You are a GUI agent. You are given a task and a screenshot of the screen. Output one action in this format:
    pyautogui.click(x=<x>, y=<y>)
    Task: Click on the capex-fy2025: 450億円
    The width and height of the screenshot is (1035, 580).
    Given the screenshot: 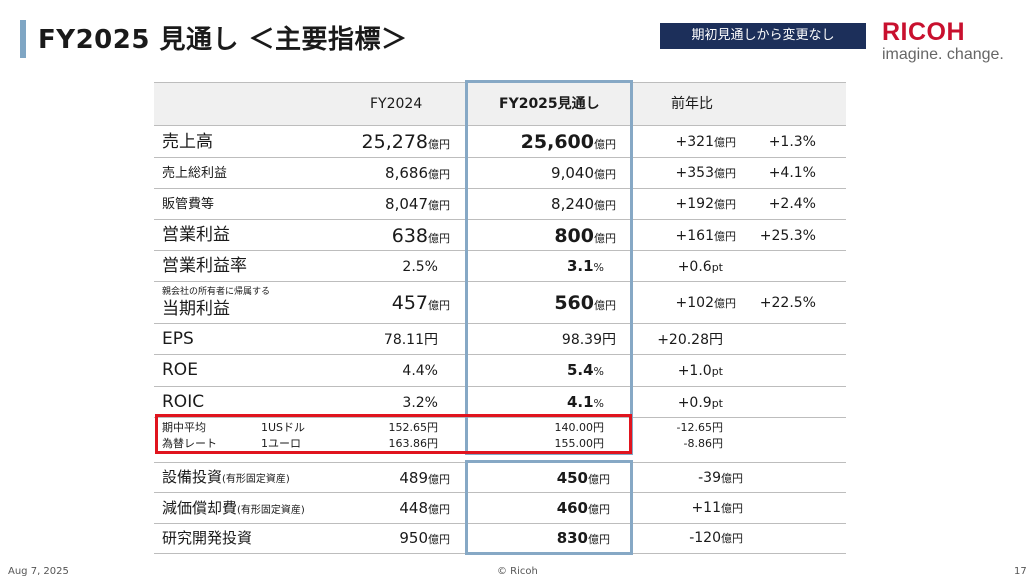 What is the action you would take?
    pyautogui.click(x=583, y=478)
    